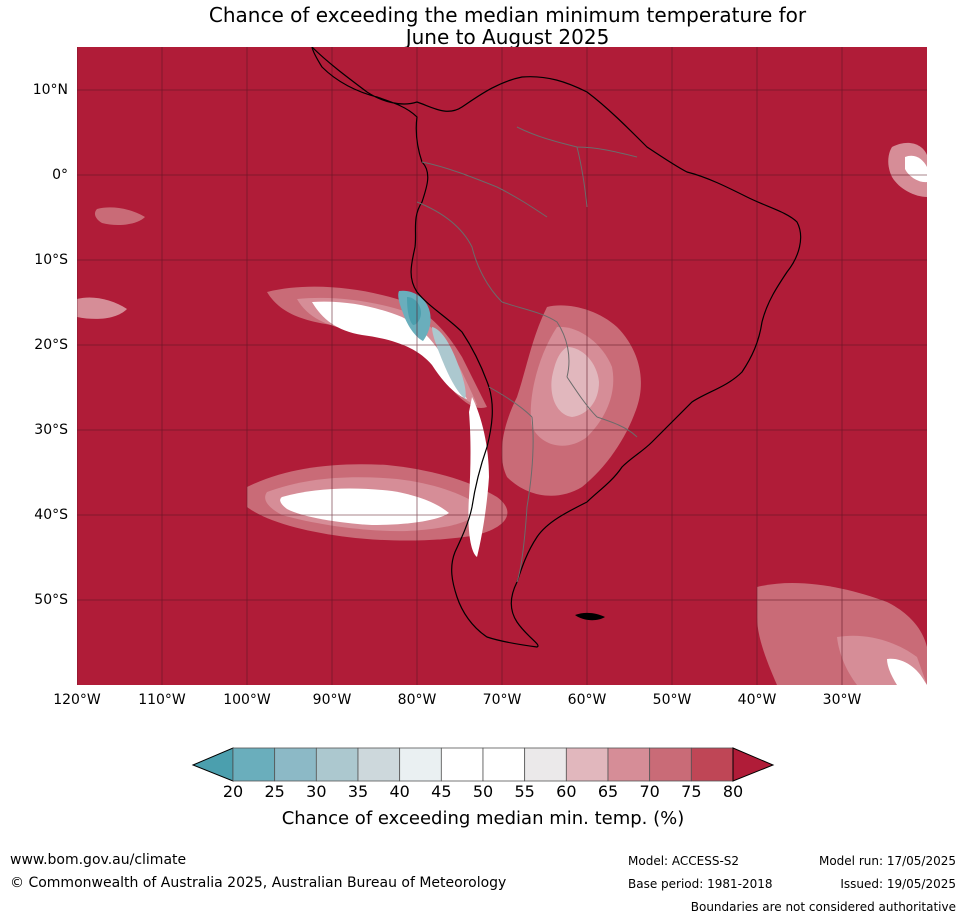 Image resolution: width=965 pixels, height=919 pixels. Describe the element at coordinates (233, 791) in the screenshot. I see `colorbar-tick-label: 20` at that location.